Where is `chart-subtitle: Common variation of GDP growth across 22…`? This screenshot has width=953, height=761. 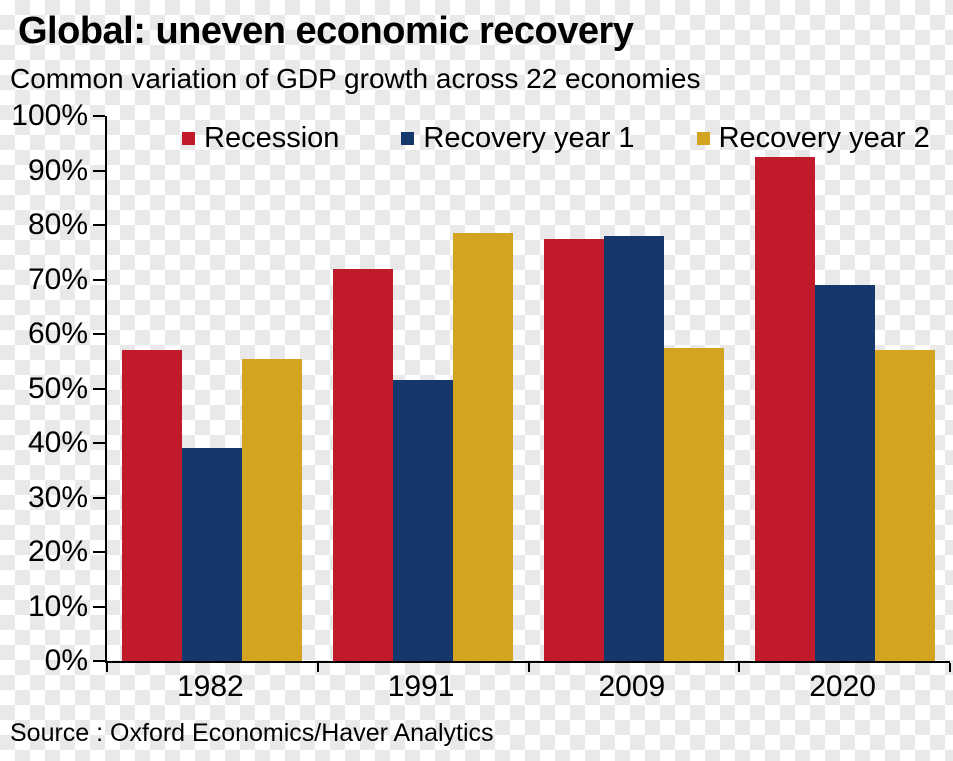
chart-subtitle: Common variation of GDP growth across 22… is located at coordinates (355, 78).